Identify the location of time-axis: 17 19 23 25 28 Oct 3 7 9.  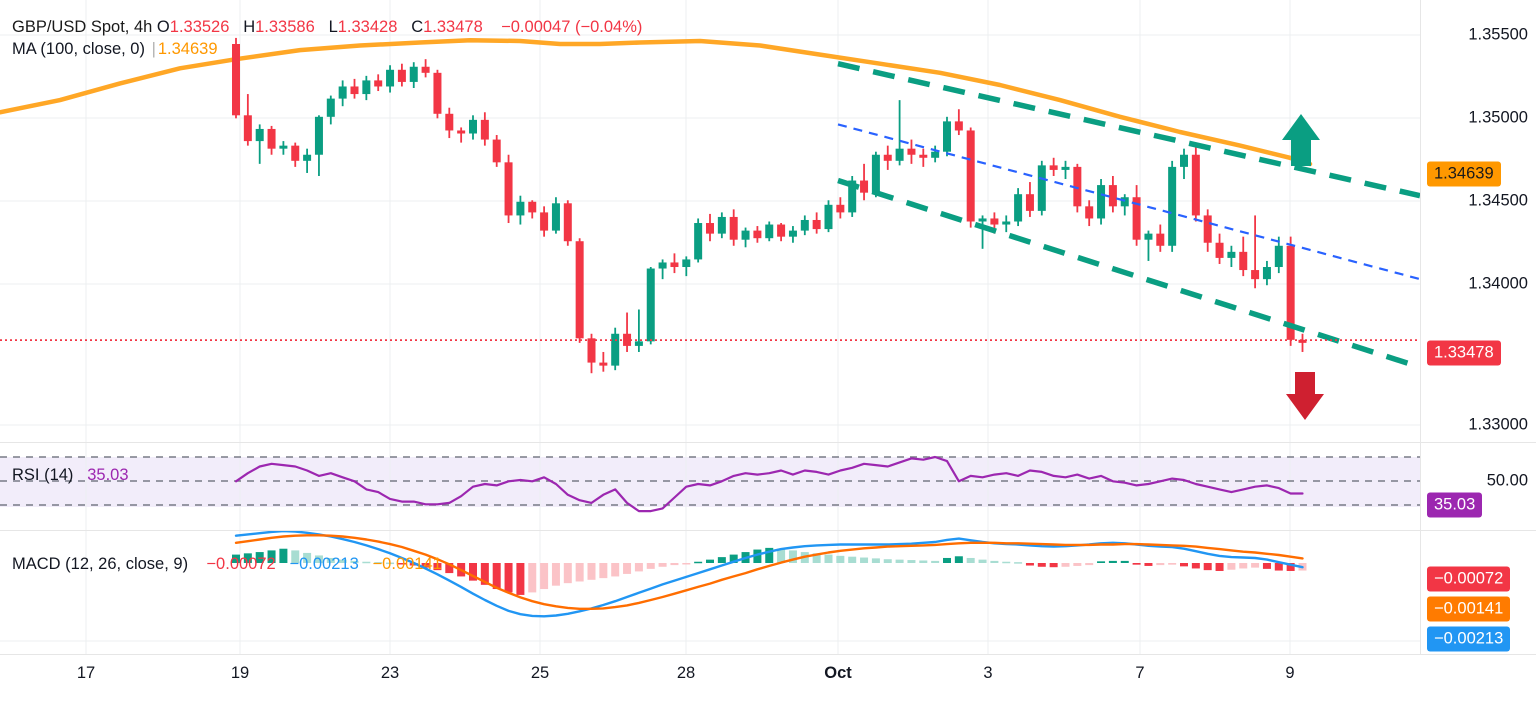
(768, 678).